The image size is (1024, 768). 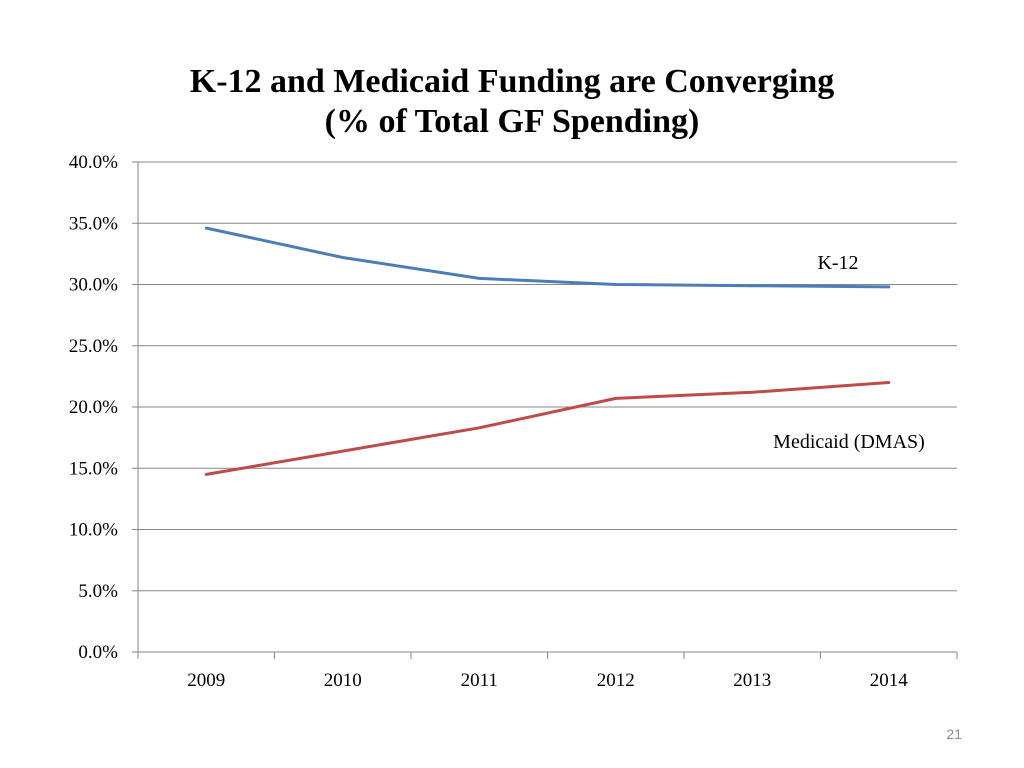 I want to click on page-number: 21, so click(x=954, y=734).